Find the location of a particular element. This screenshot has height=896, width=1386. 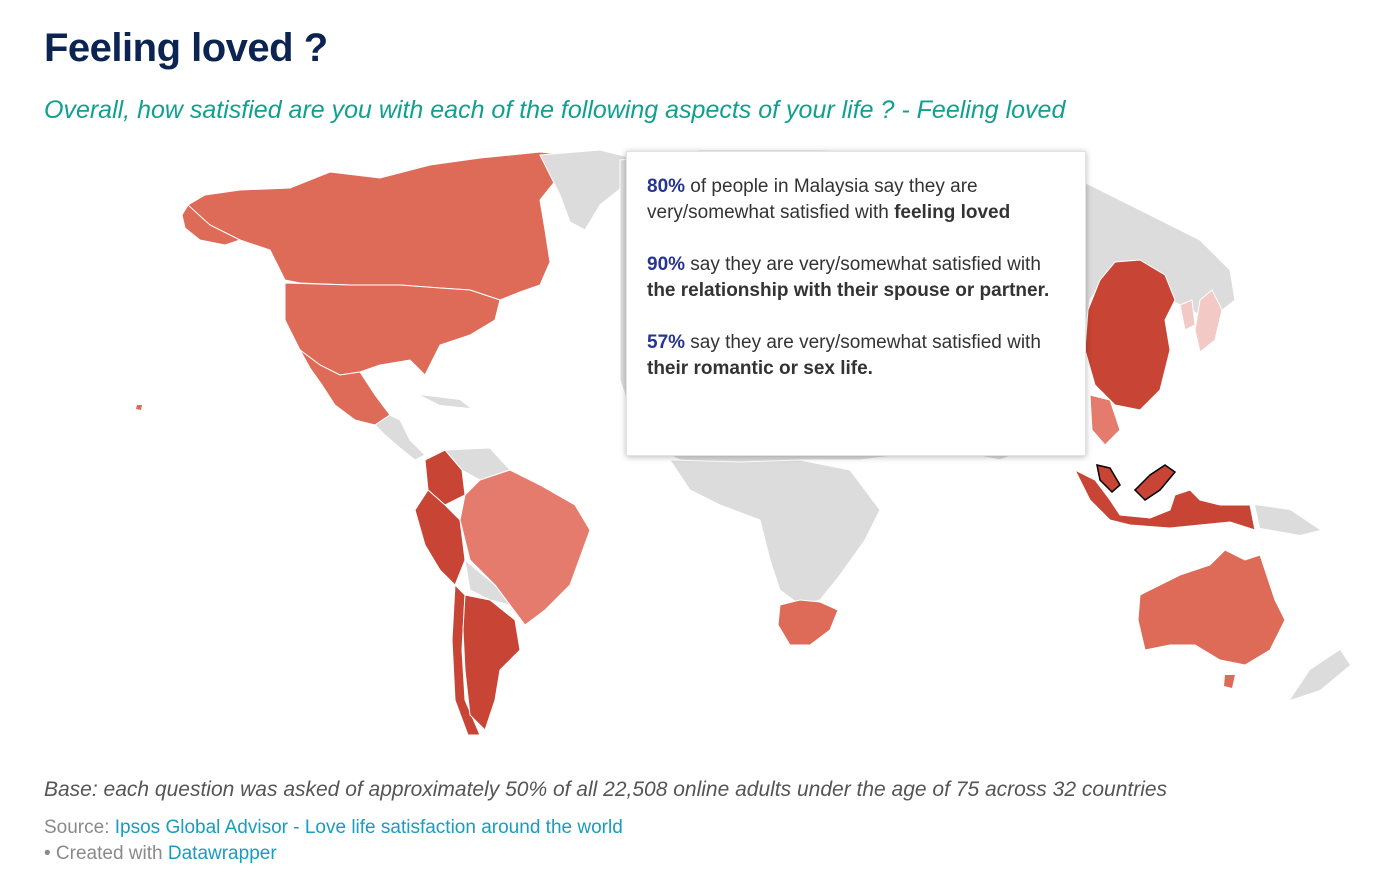

tooltip-pct-1: 80% is located at coordinates (666, 186).